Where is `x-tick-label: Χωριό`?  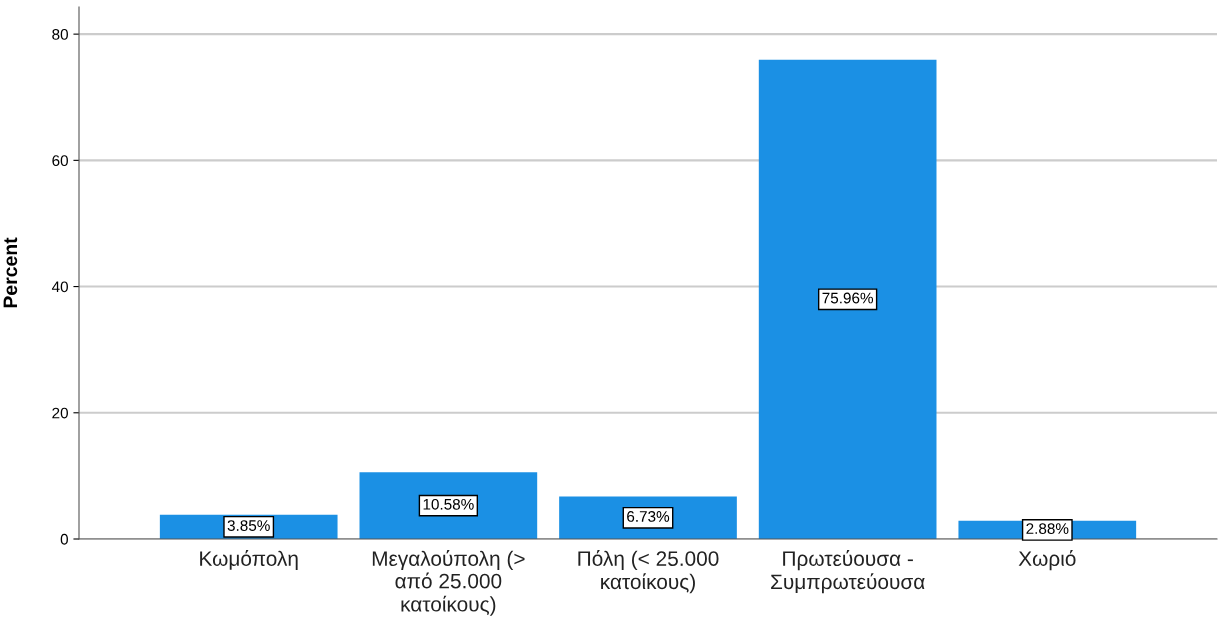 x-tick-label: Χωριό is located at coordinates (1047, 560).